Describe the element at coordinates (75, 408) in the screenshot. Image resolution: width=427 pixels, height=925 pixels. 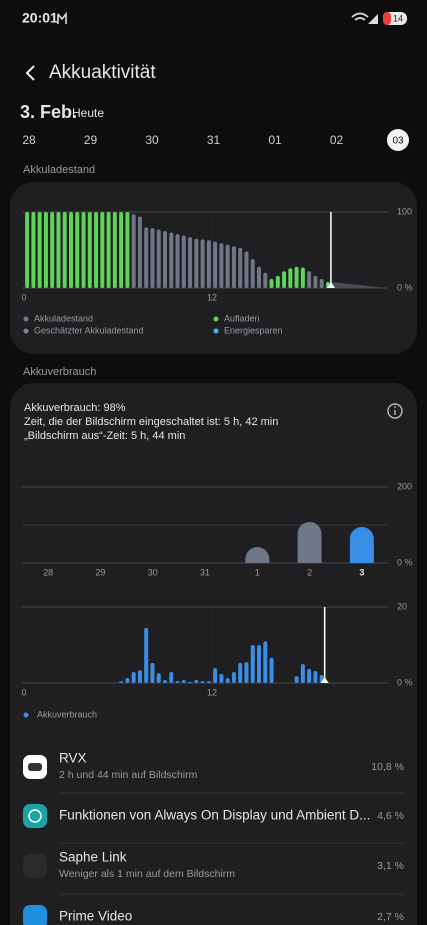
I see `usage-line: Akkuverbrauch: 98%` at that location.